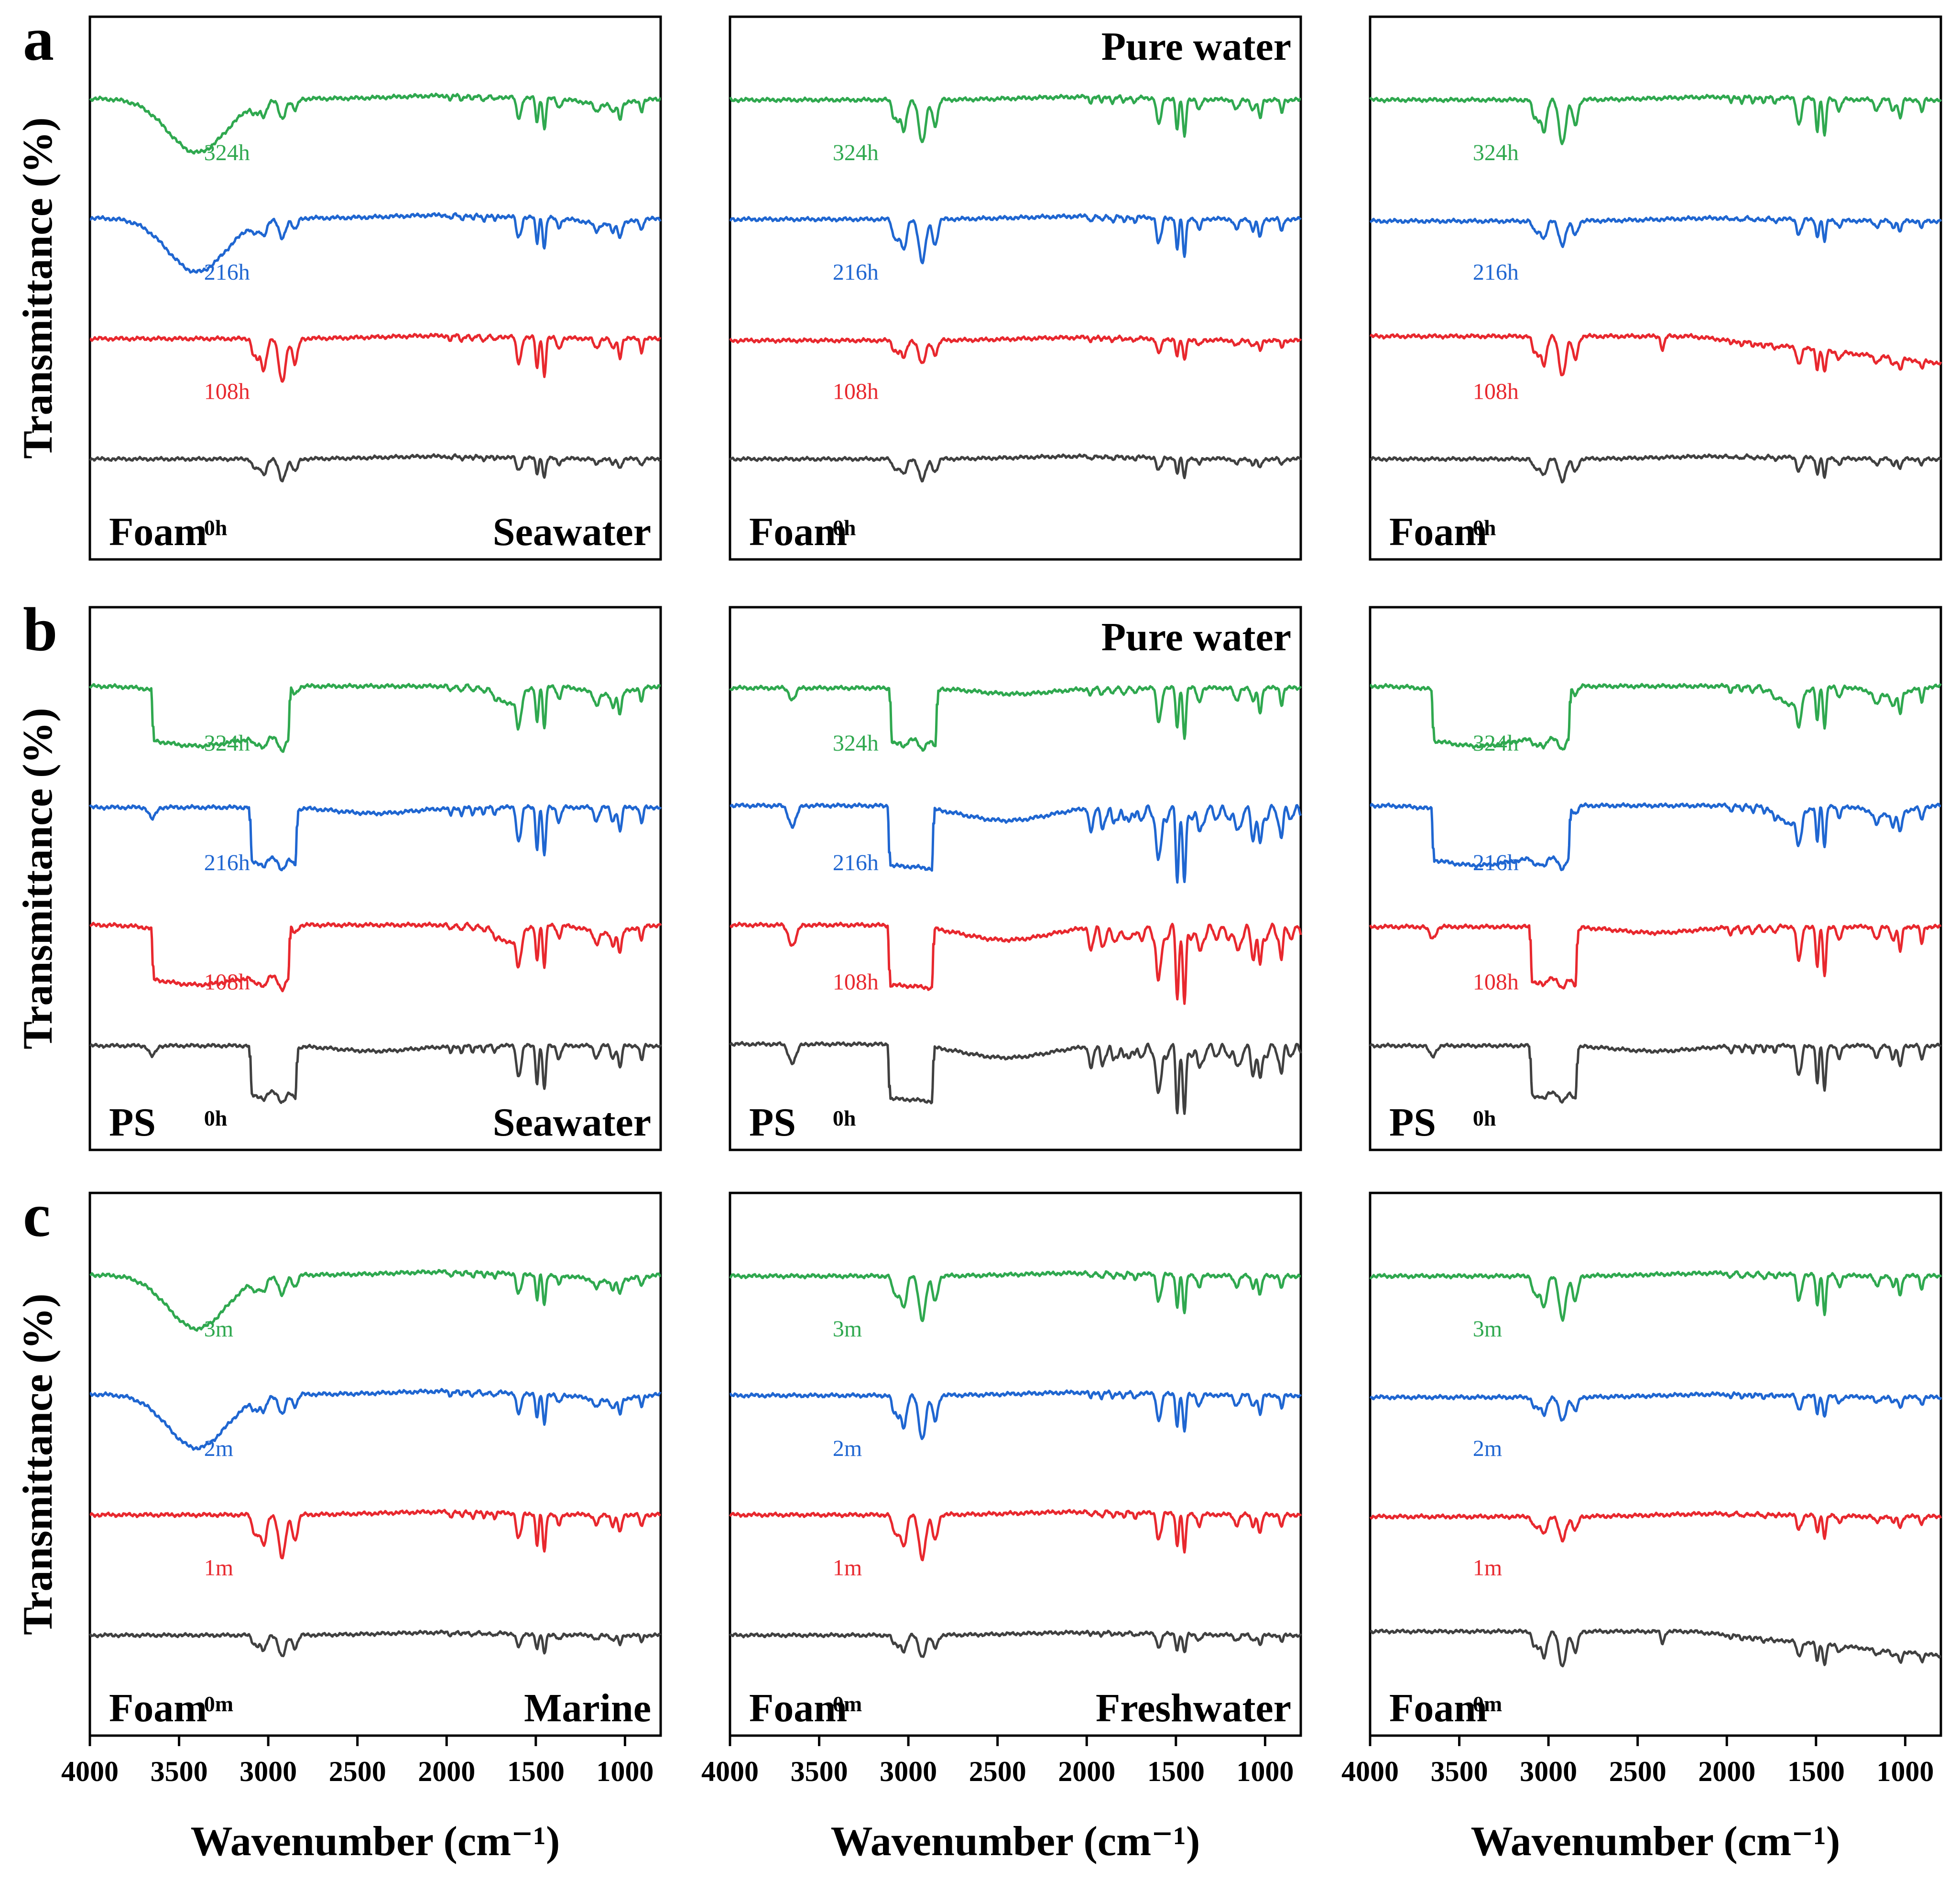  I want to click on row-a-panel-3-series-0h, so click(1656, 468).